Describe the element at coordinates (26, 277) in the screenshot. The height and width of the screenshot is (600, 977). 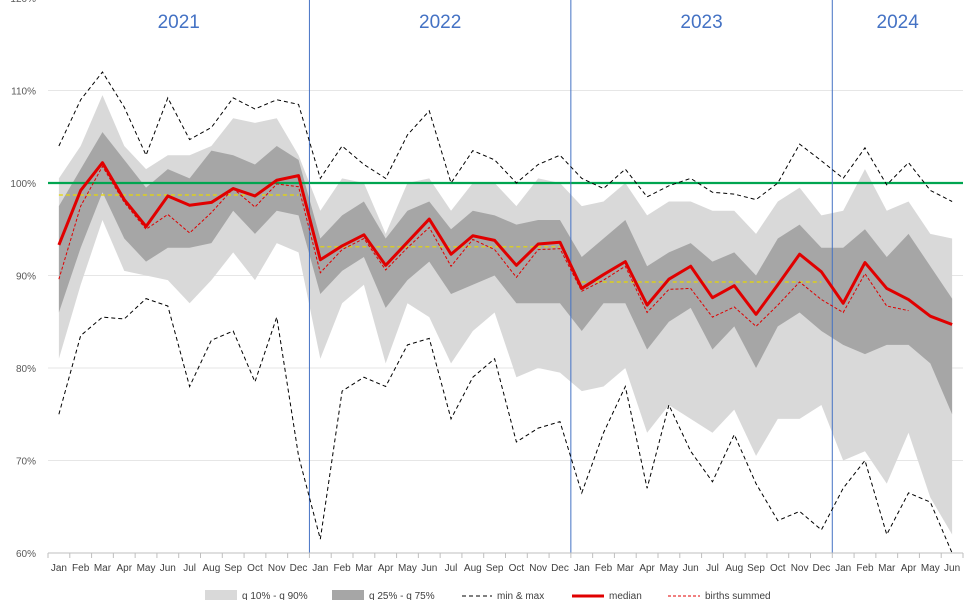
I see `y-tick-label-90: 90%` at that location.